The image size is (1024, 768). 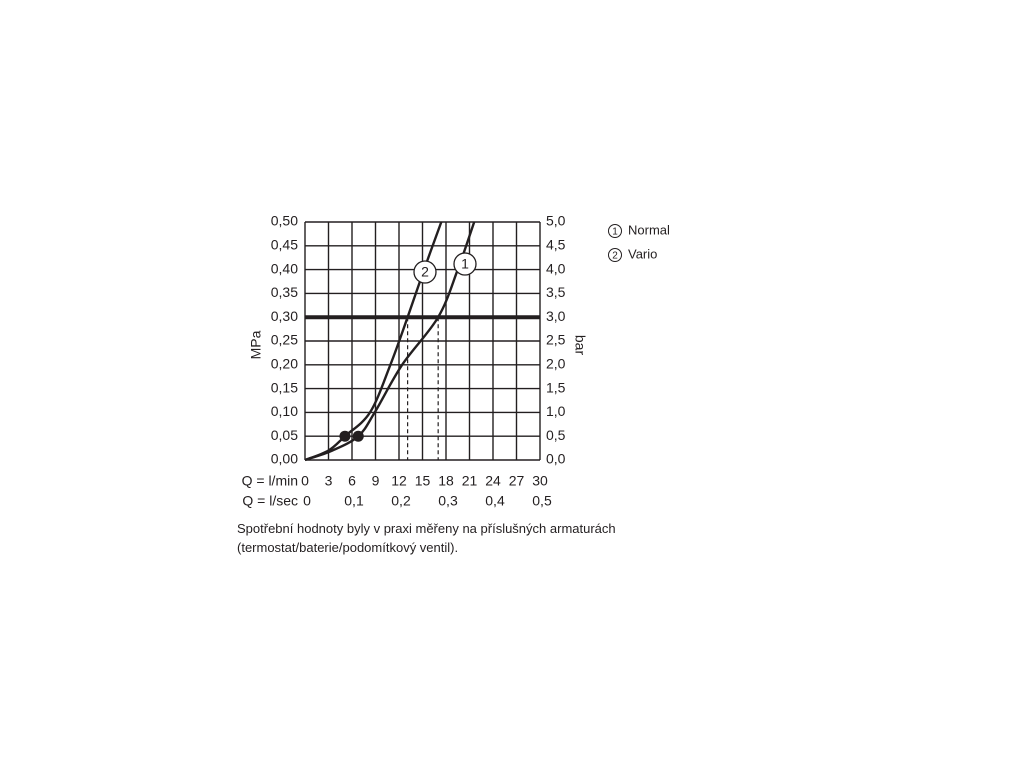 I want to click on y-tick-label: 0,20, so click(x=284, y=364).